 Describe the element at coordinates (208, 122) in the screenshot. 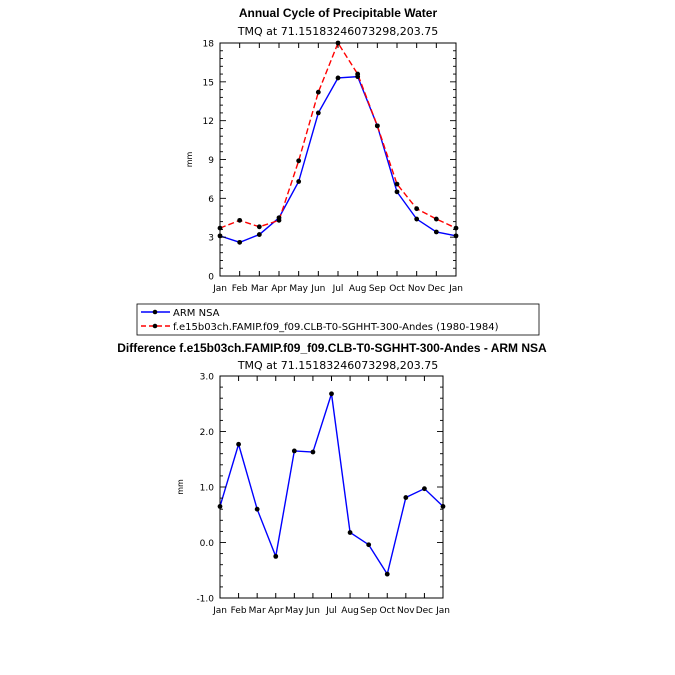

I see `chart0-ytick-label-4: 12` at that location.